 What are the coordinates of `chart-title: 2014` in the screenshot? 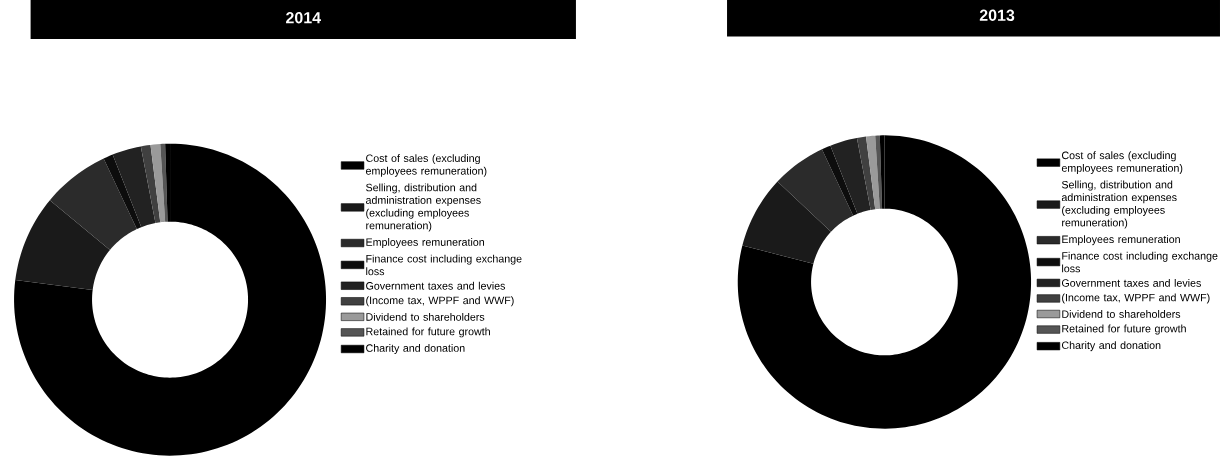 It's located at (303, 18).